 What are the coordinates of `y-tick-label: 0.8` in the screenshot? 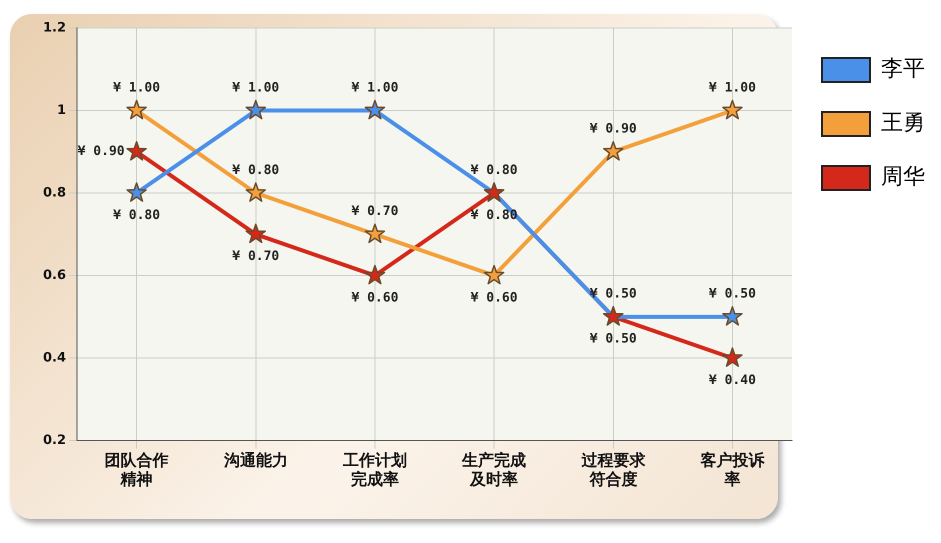 It's located at (54, 192).